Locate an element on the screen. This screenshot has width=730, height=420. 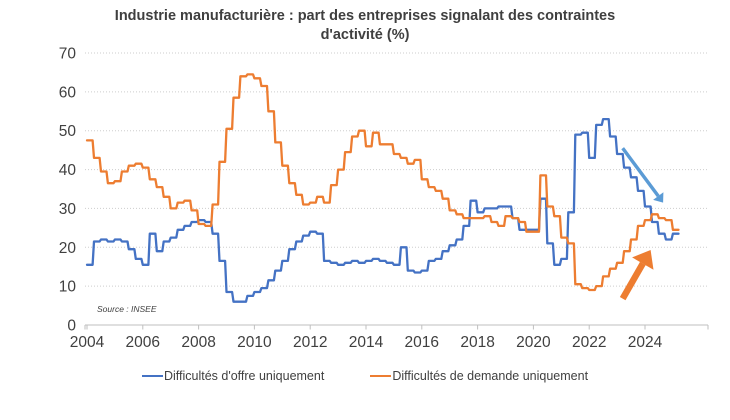
x-tick-label: 2004 is located at coordinates (87, 342).